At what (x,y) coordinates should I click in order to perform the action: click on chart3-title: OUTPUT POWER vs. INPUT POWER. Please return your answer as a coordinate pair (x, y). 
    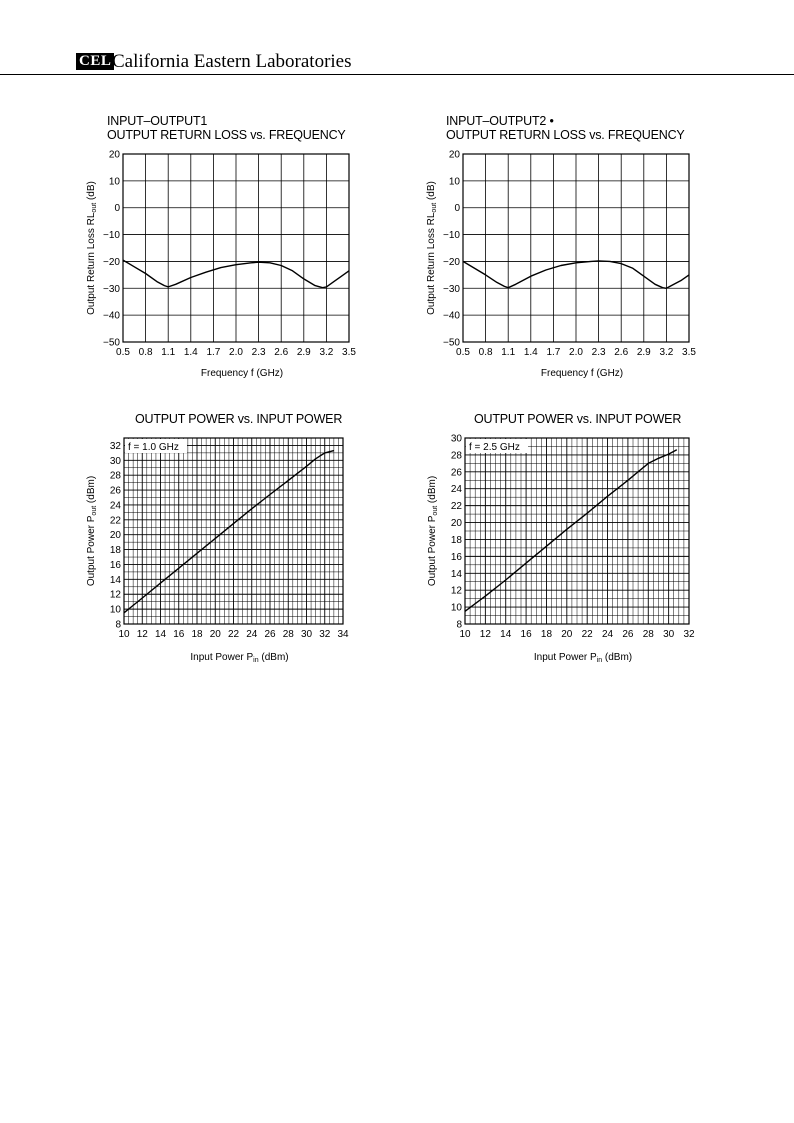
    Looking at the image, I should click on (239, 419).